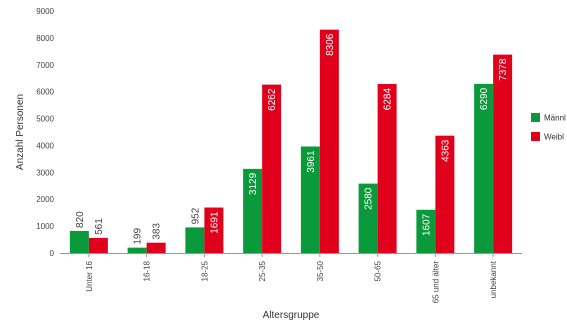  Describe the element at coordinates (45, 38) in the screenshot. I see `y-tick-label: 8000` at that location.